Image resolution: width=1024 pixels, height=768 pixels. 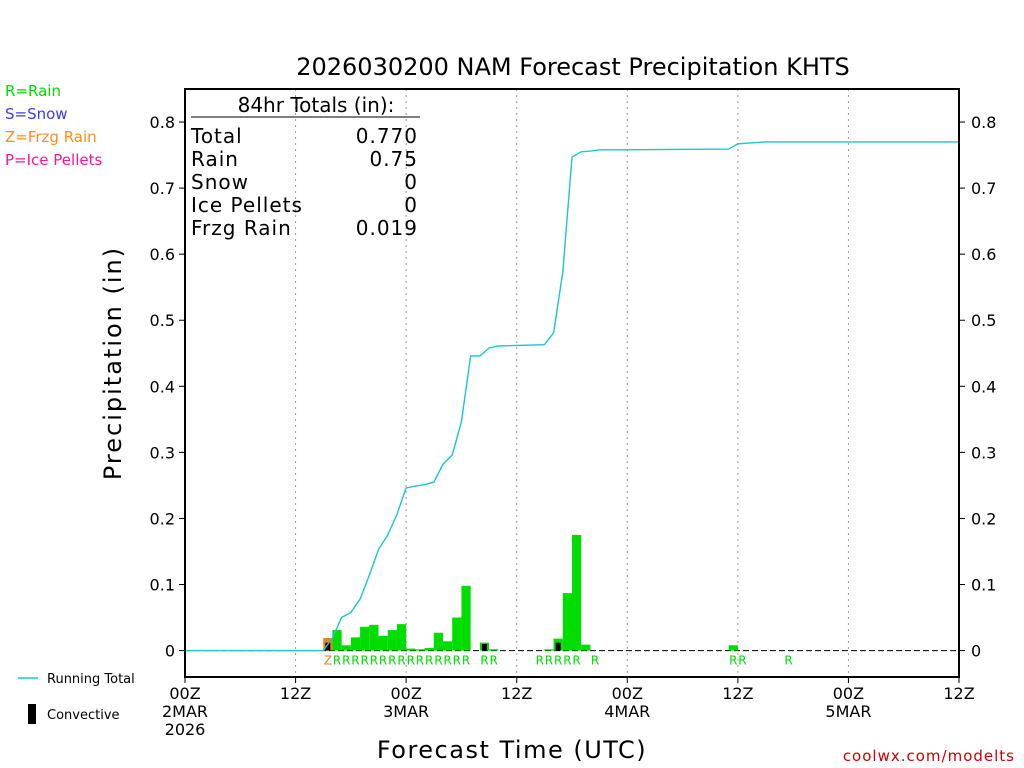 I want to click on y-tick-label-right: 0.4, so click(x=983, y=386).